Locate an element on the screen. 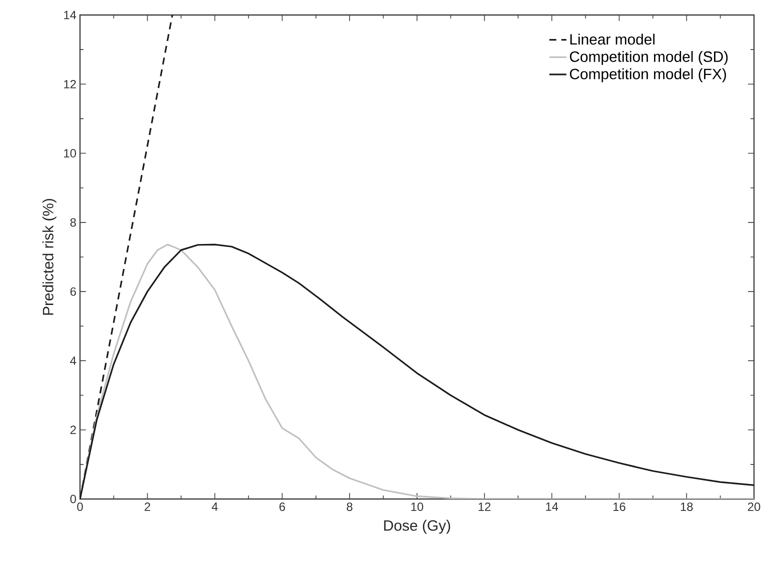 This screenshot has width=766, height=567. x-axis-title: Dose (Gy) is located at coordinates (417, 527).